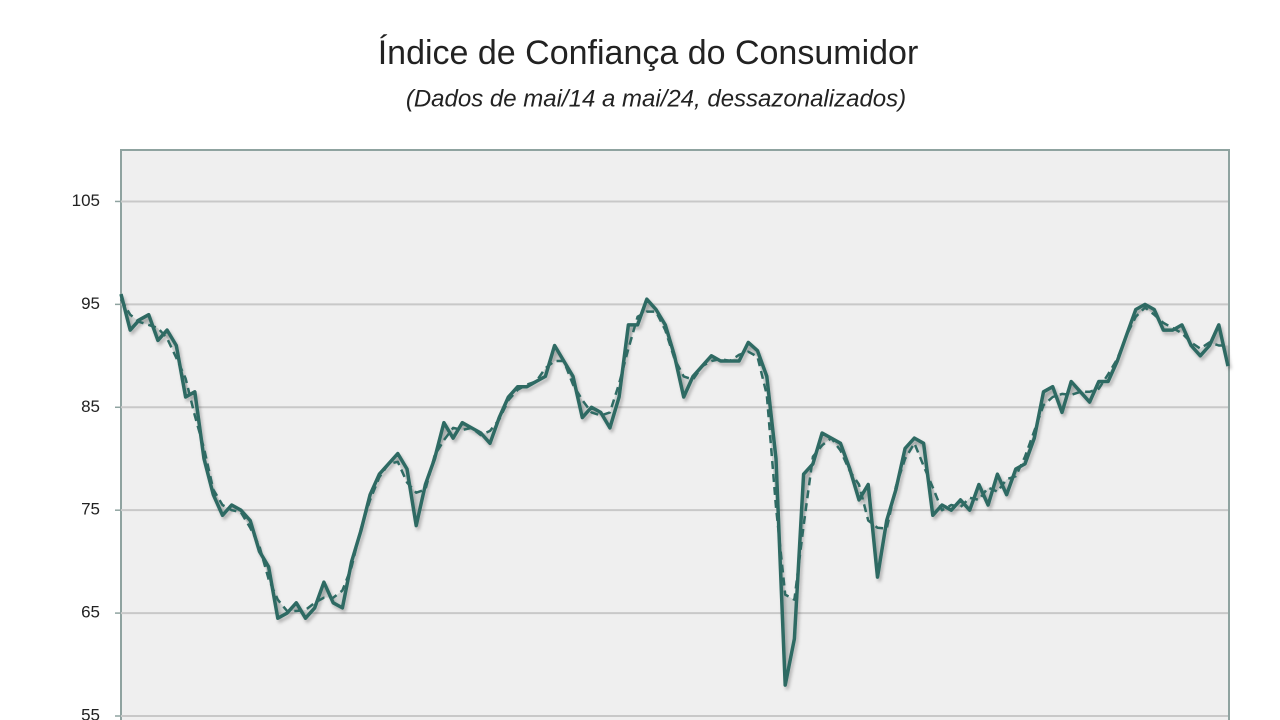 Image resolution: width=1280 pixels, height=720 pixels. I want to click on y-tick-label: 55, so click(90, 712).